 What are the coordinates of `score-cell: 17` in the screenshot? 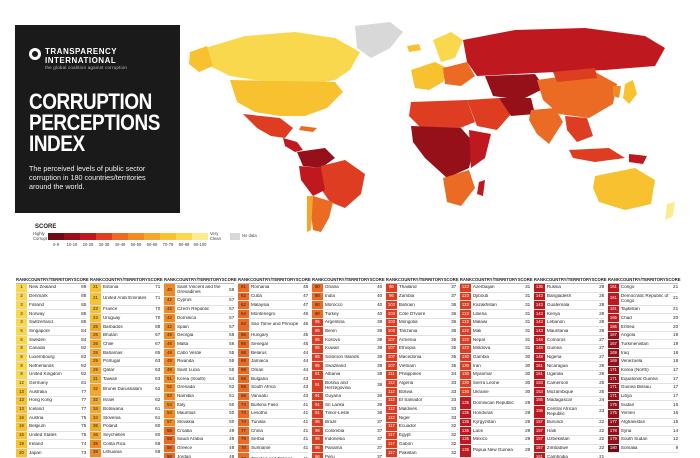 It's located at (676, 387).